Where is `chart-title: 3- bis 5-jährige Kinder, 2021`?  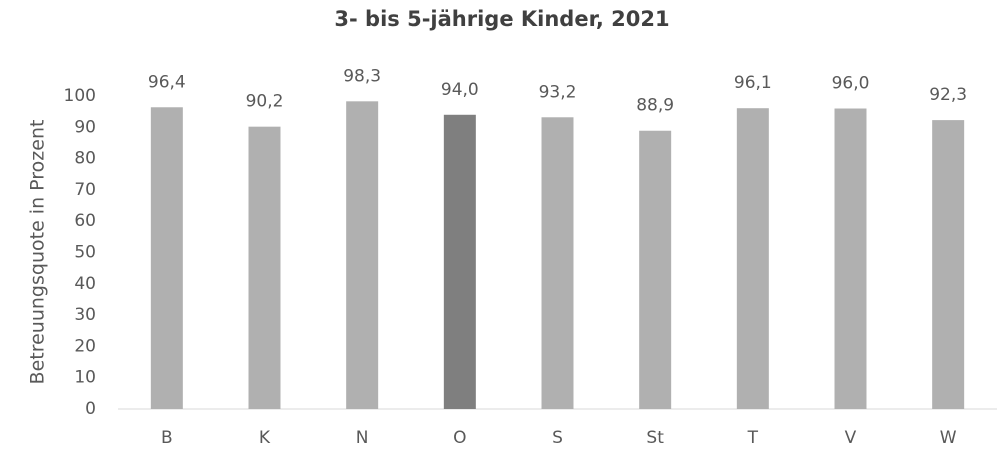 chart-title: 3- bis 5-jährige Kinder, 2021 is located at coordinates (501, 19).